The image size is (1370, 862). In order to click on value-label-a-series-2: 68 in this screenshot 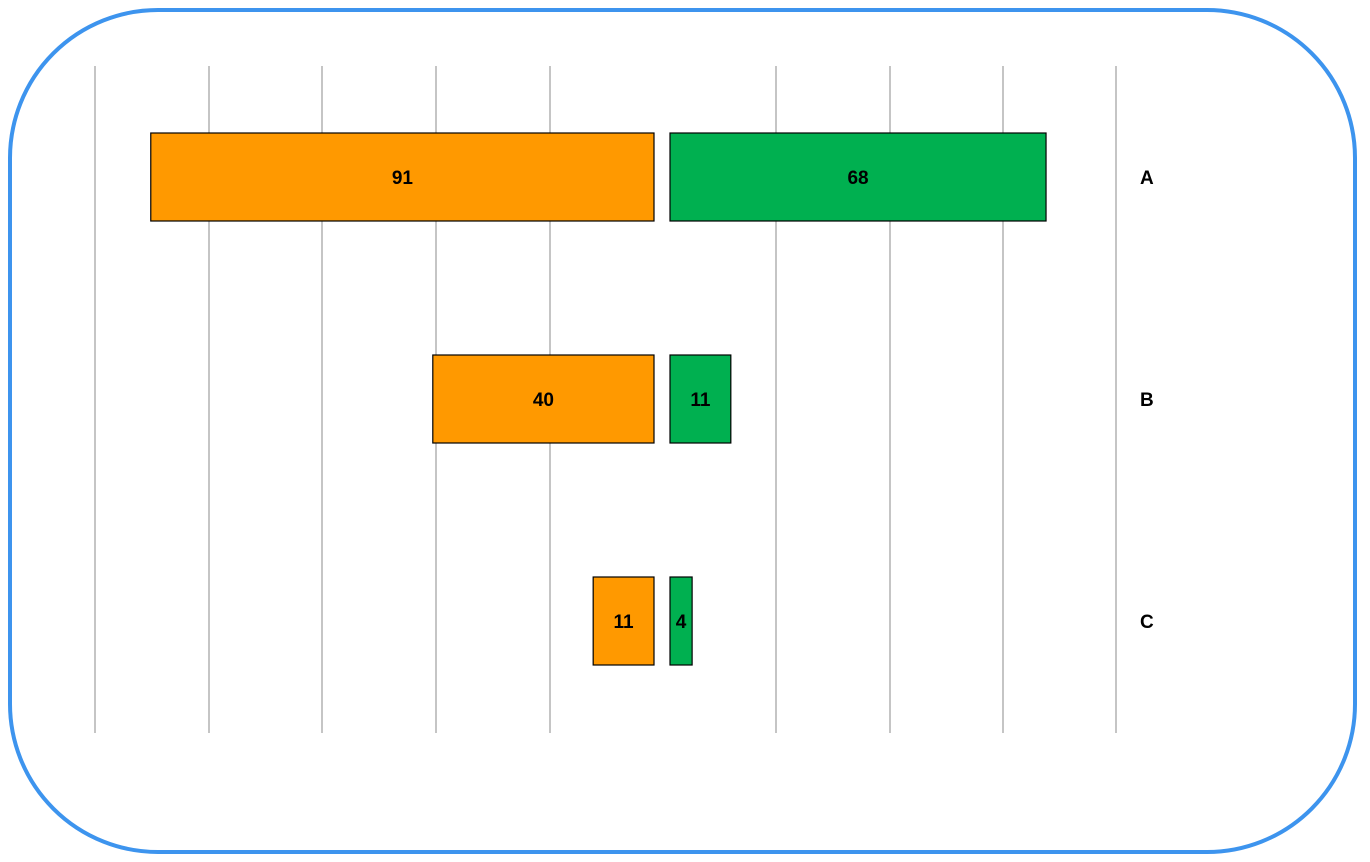, I will do `click(857, 178)`.